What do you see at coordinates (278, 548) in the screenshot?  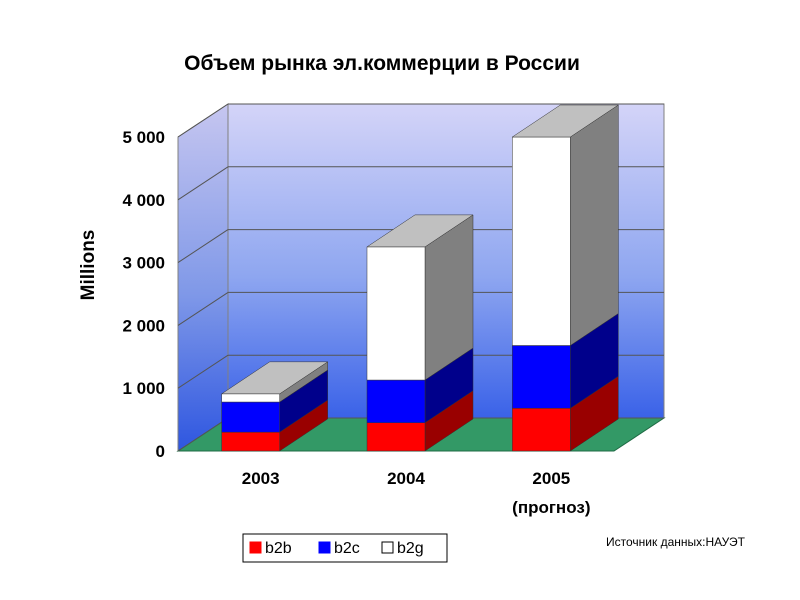 I see `legend-label-b2b: b2b` at bounding box center [278, 548].